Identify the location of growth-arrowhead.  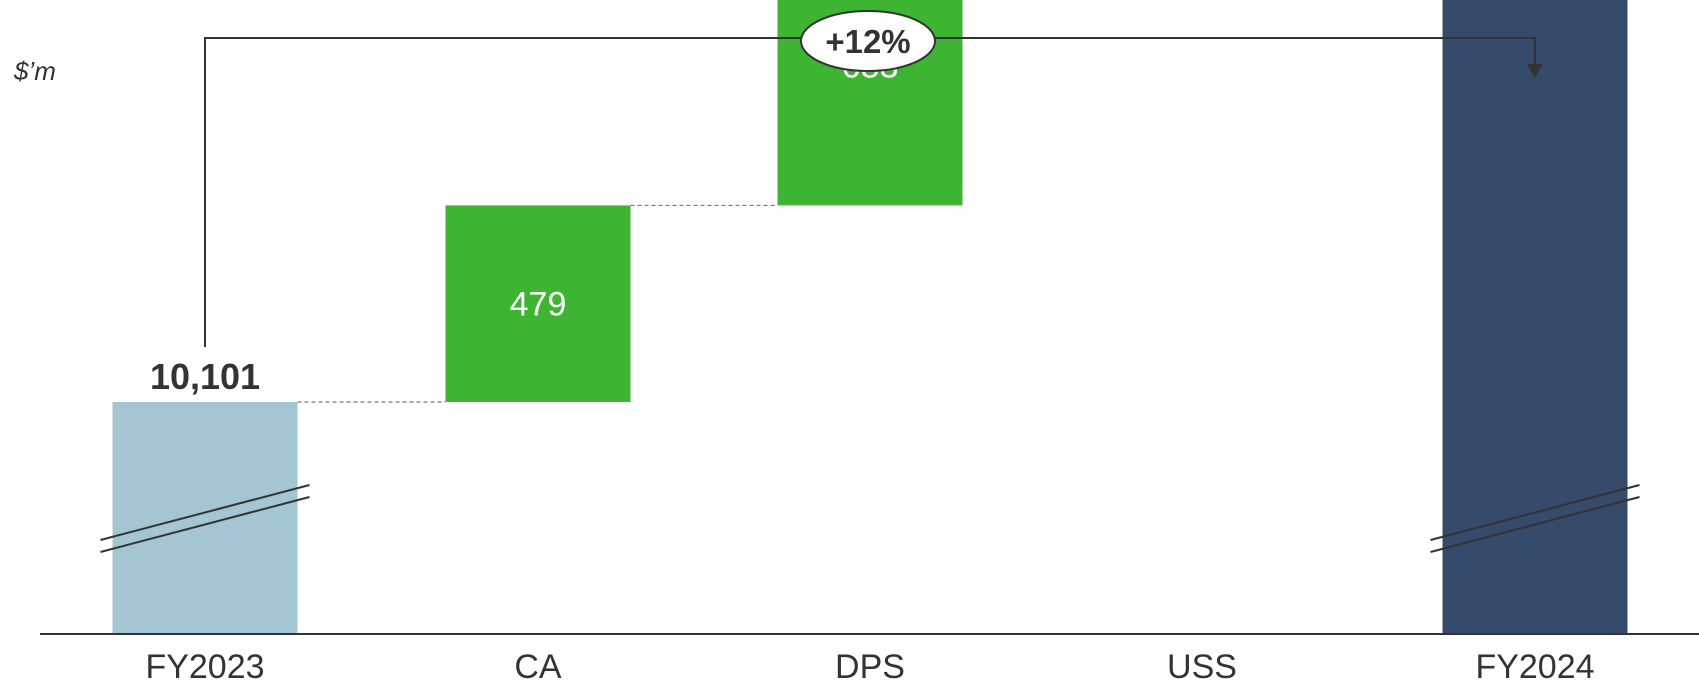
(1535, 71).